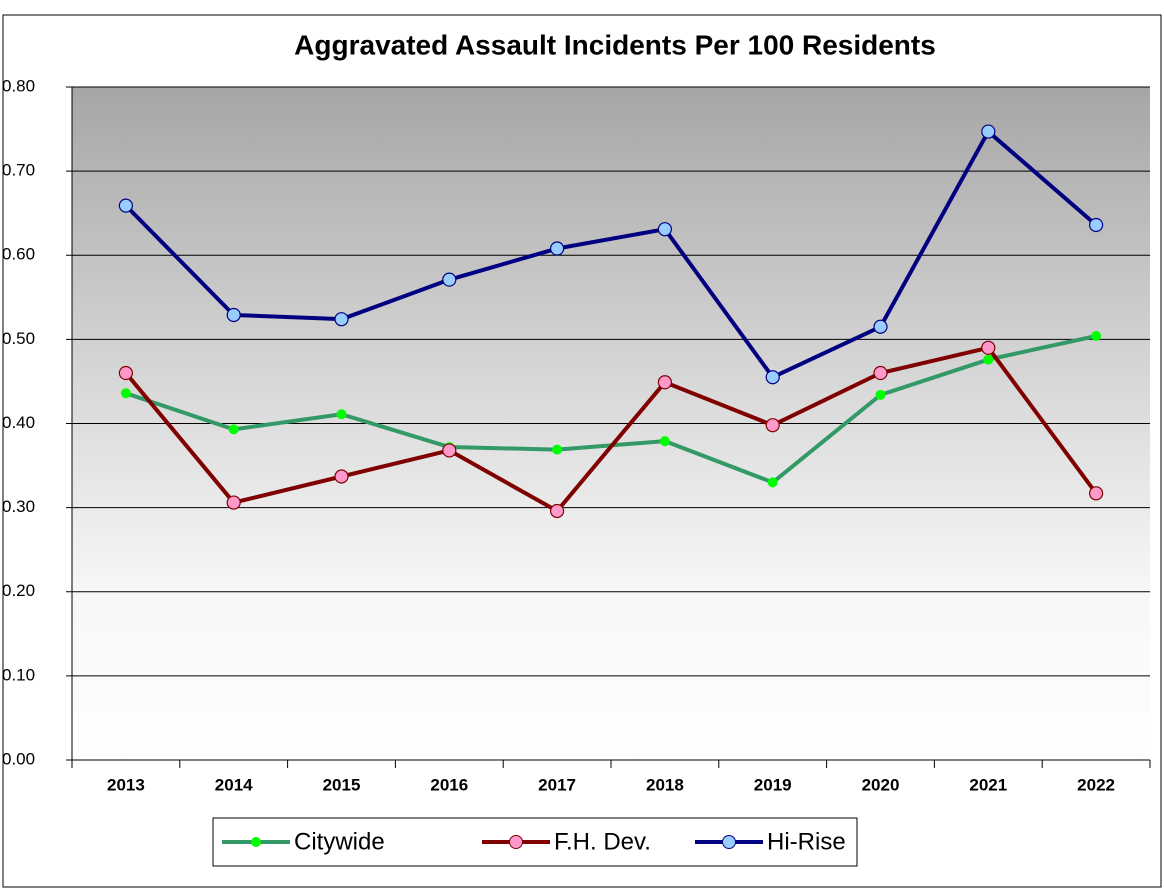 The image size is (1164, 890). What do you see at coordinates (342, 784) in the screenshot?
I see `x-tick-label: 2015` at bounding box center [342, 784].